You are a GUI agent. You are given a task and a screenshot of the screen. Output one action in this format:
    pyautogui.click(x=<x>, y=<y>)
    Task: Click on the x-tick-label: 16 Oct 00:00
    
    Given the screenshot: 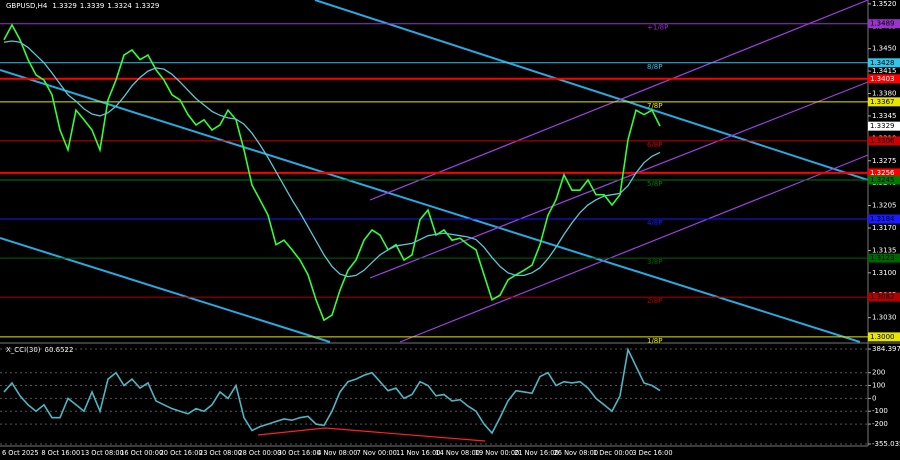 What is the action you would take?
    pyautogui.click(x=141, y=453)
    